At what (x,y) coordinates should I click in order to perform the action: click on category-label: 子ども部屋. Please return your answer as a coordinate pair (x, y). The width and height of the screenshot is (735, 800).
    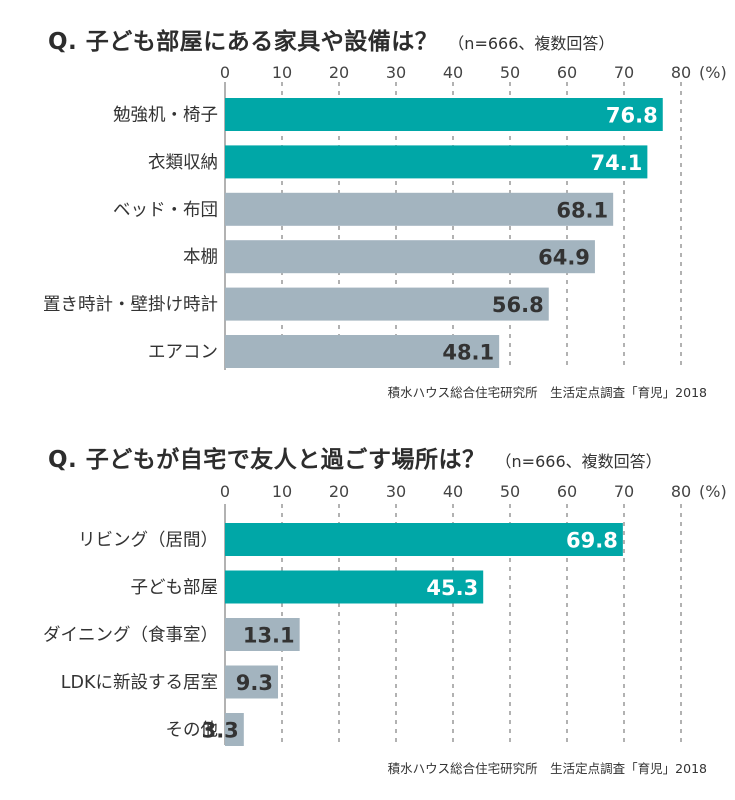
    Looking at the image, I should click on (175, 588).